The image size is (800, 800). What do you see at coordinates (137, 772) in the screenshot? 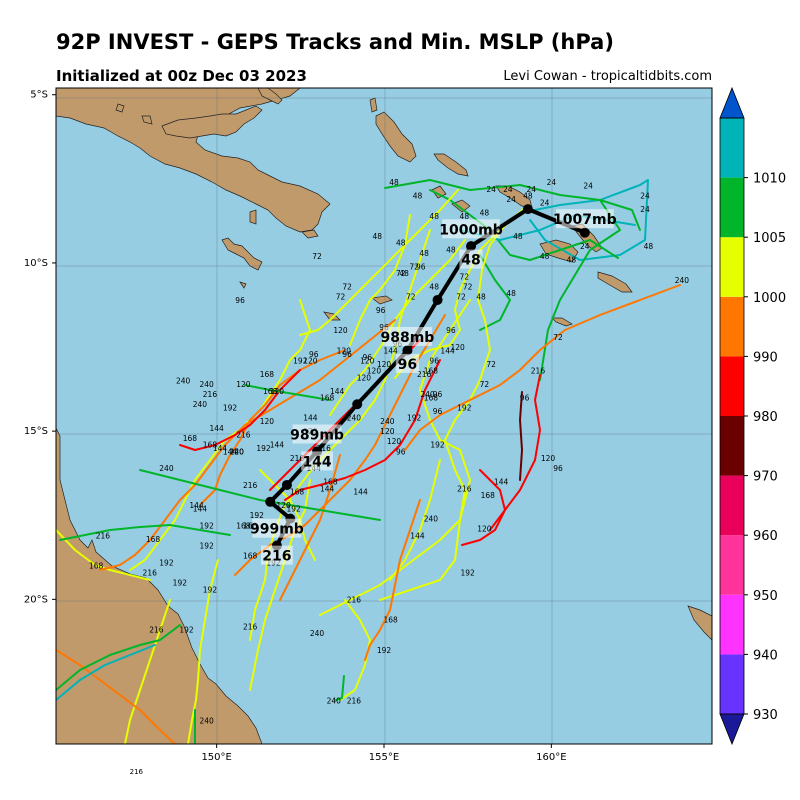
I see `stray-hour-label: 216` at bounding box center [137, 772].